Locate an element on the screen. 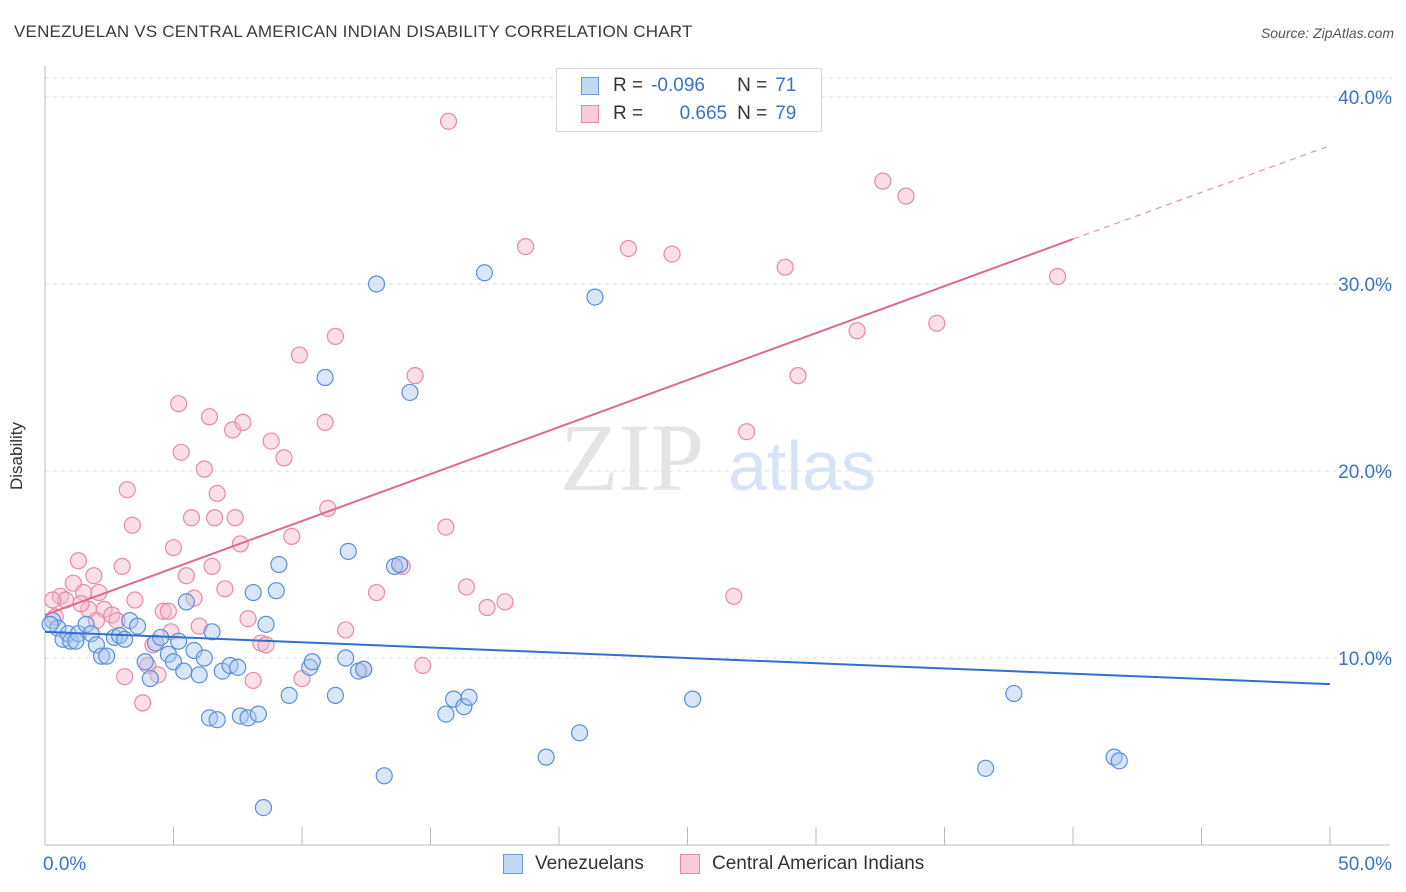  stats-legend-row-pink: R = 0.665 N = 79 is located at coordinates (688, 114).